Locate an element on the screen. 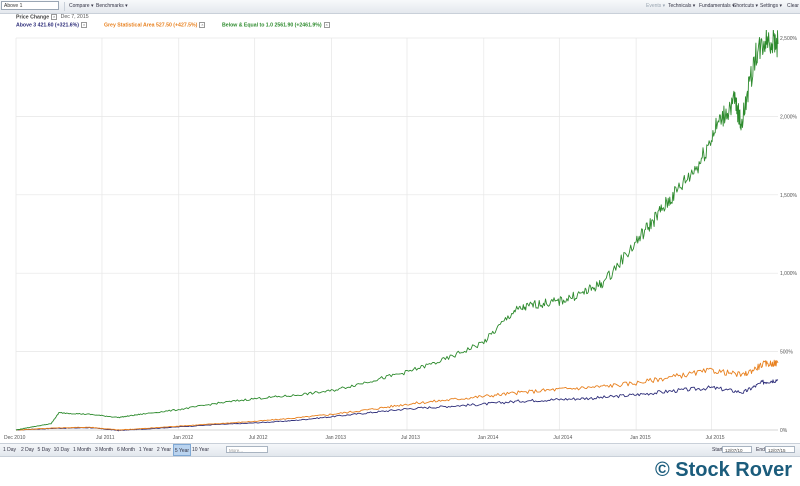 The height and width of the screenshot is (486, 800). x-tick-label: Dec 2010 is located at coordinates (15, 438).